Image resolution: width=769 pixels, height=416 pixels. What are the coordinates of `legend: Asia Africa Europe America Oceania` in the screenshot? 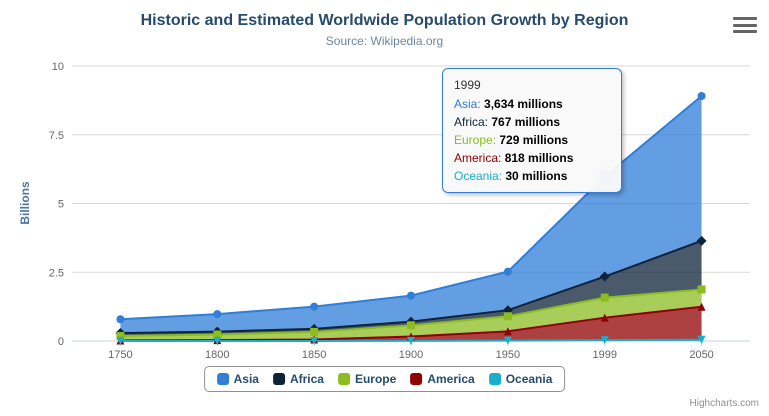 It's located at (384, 379).